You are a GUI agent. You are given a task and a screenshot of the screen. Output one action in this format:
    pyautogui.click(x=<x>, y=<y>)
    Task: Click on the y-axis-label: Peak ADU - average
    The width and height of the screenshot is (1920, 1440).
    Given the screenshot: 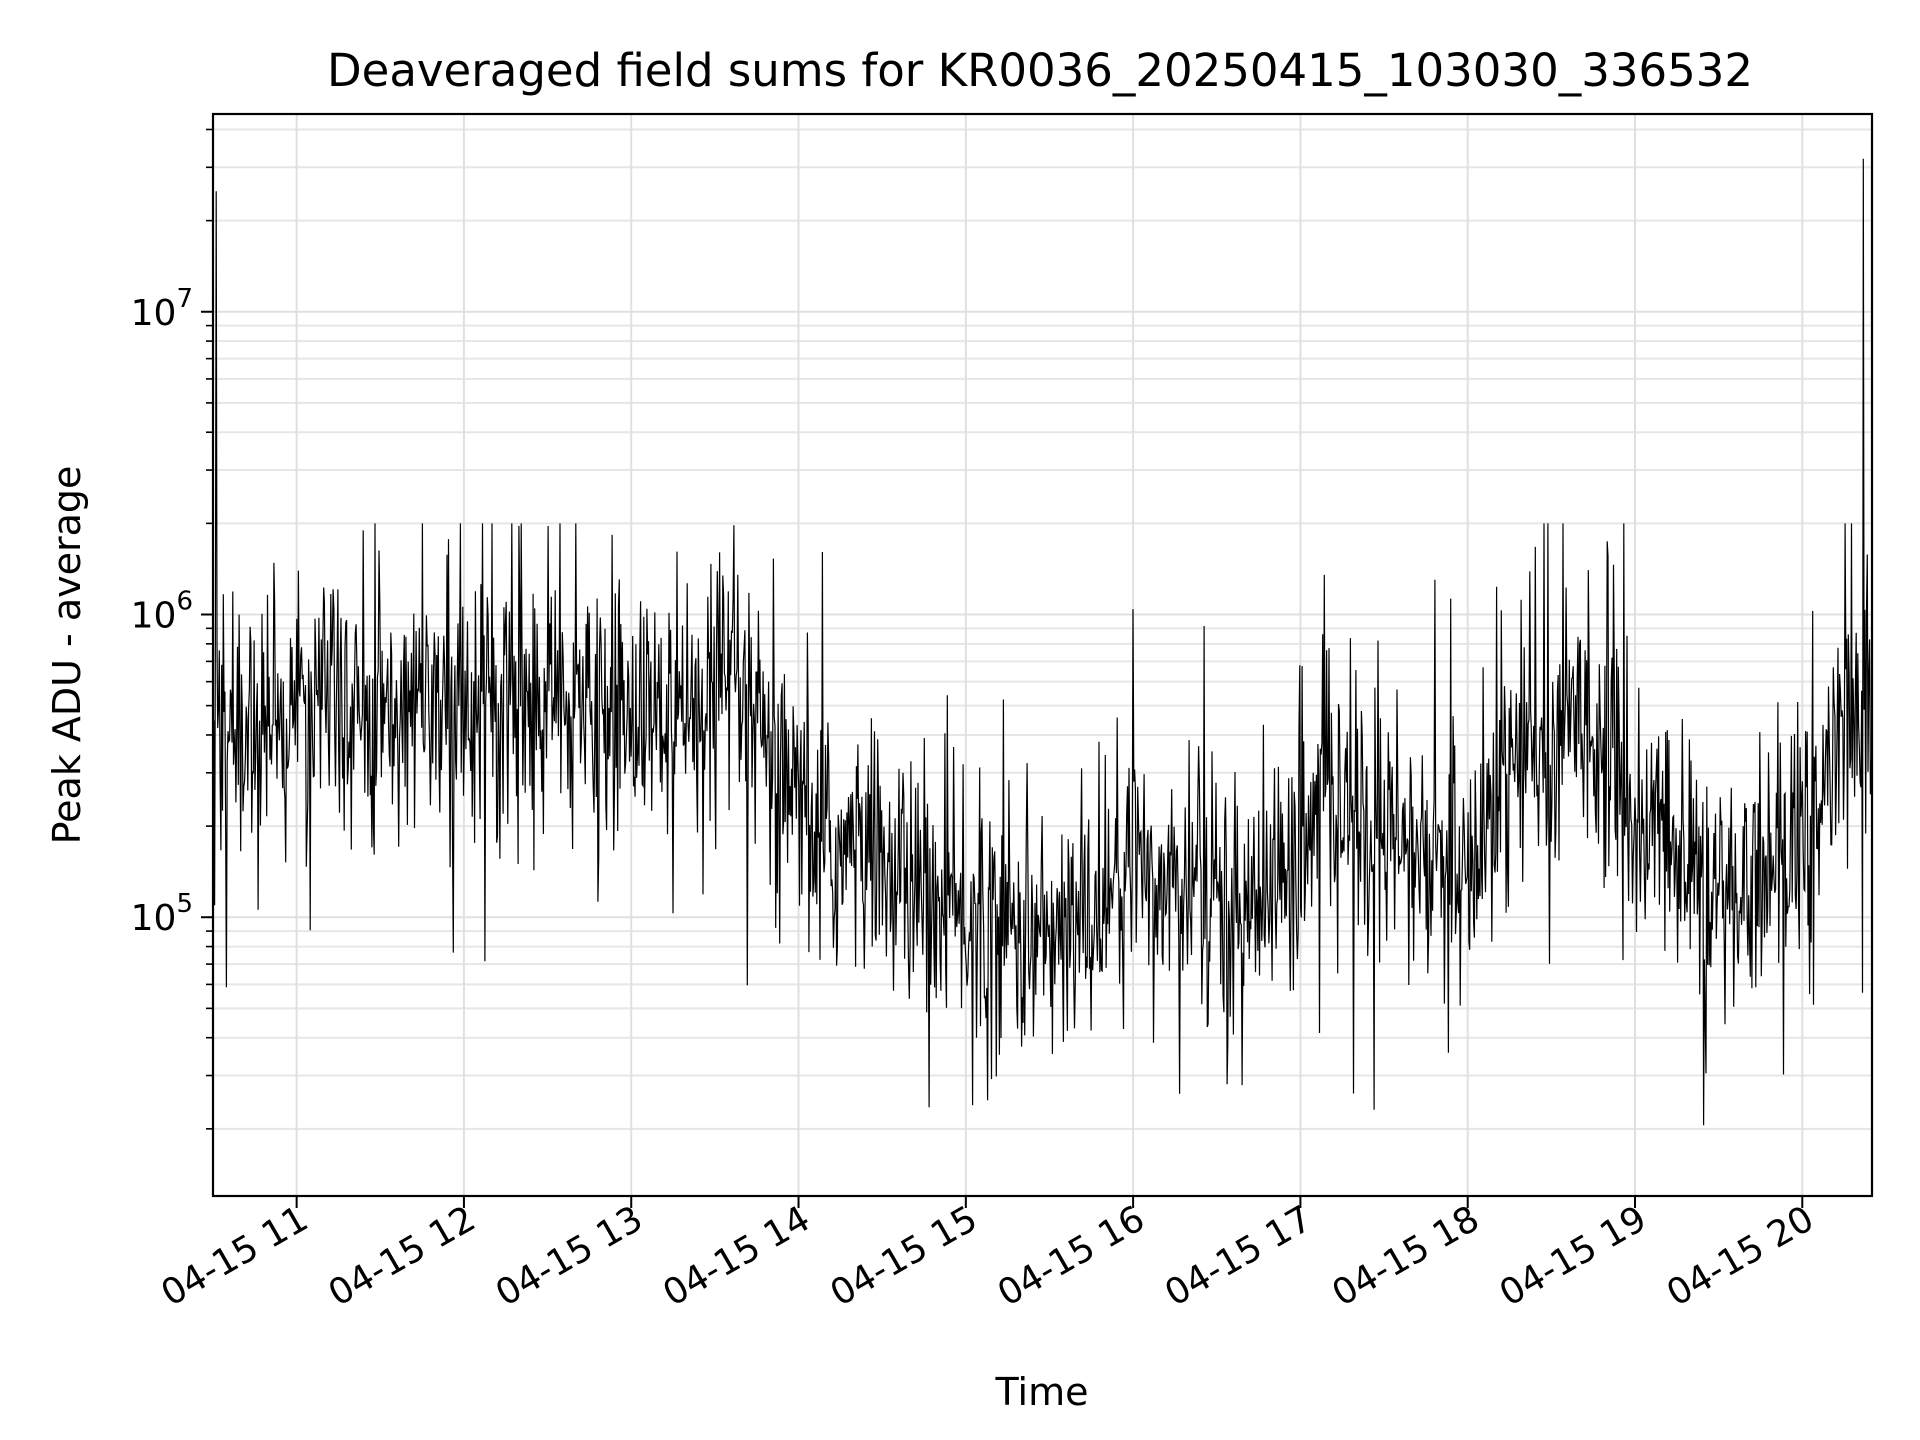 What is the action you would take?
    pyautogui.click(x=67, y=655)
    